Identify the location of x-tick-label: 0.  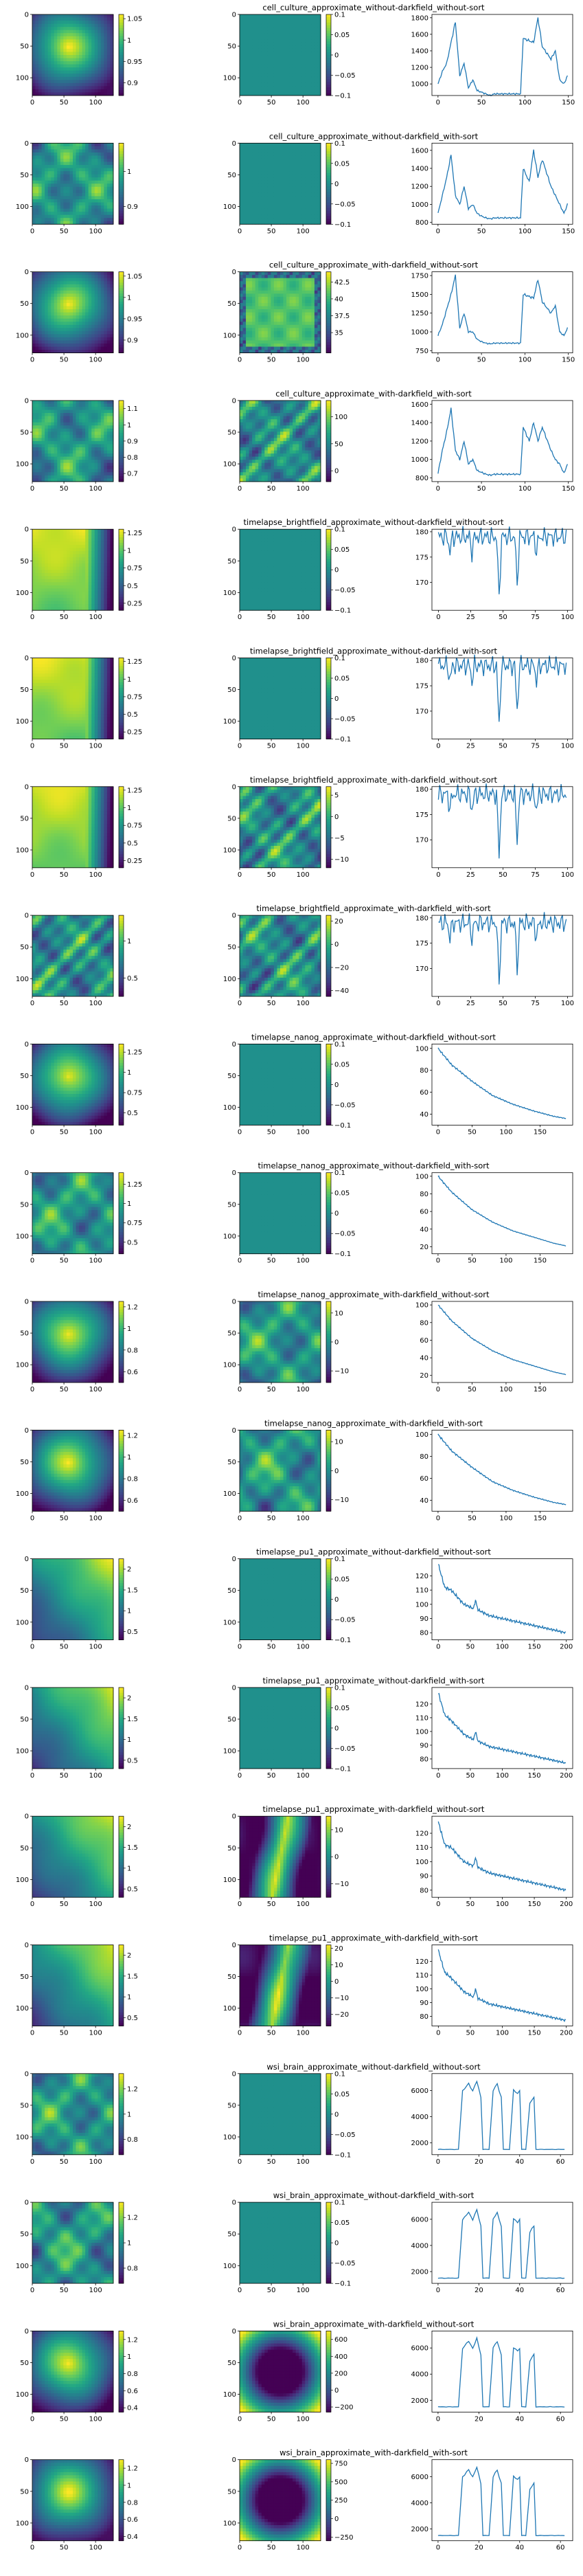
(32, 103).